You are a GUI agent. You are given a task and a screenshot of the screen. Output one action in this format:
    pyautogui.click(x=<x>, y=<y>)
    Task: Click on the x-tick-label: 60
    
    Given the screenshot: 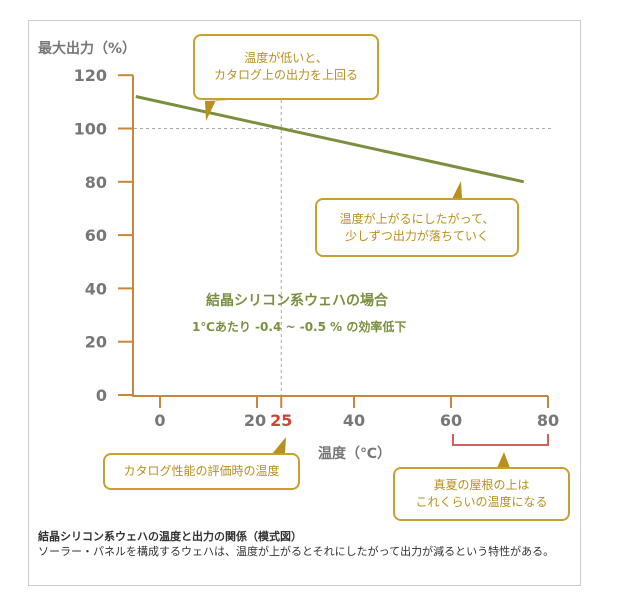 What is the action you would take?
    pyautogui.click(x=451, y=420)
    